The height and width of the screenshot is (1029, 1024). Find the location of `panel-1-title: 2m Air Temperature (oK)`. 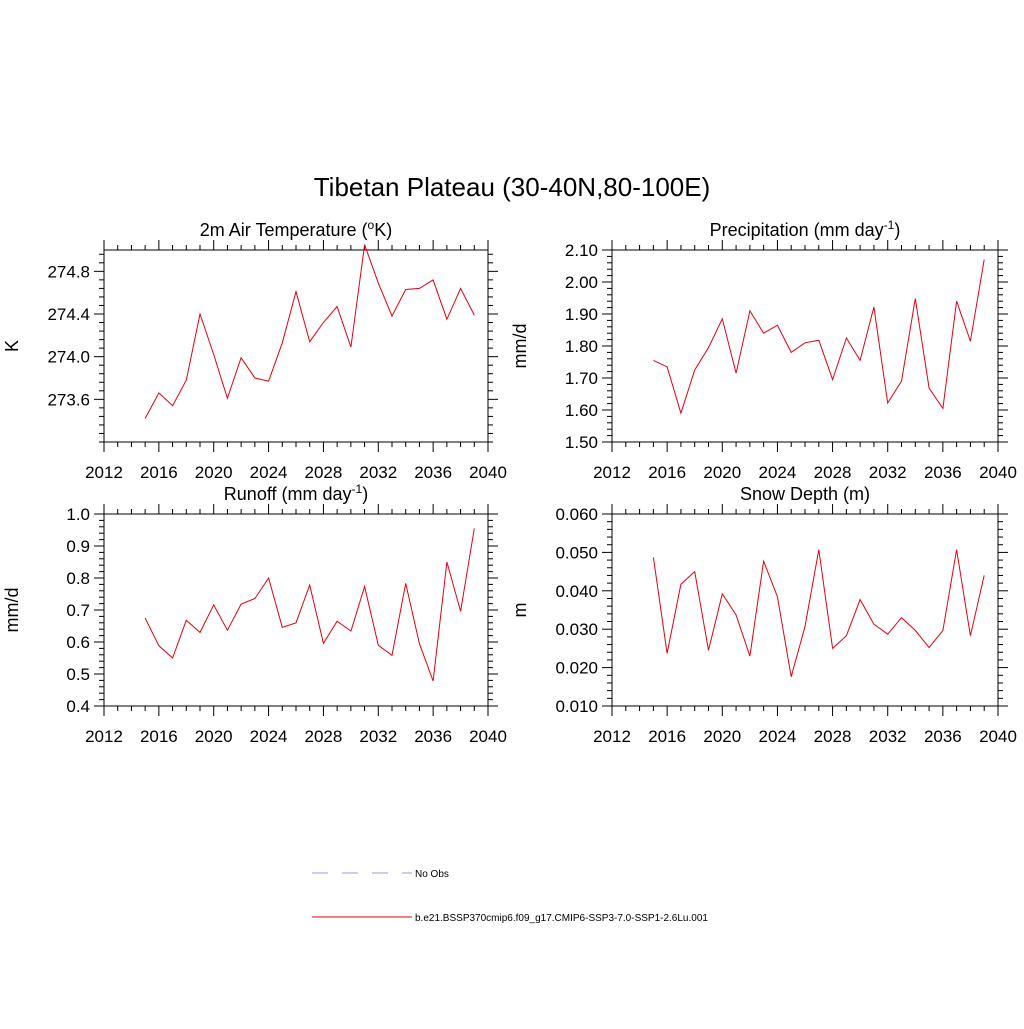

panel-1-title: 2m Air Temperature (oK) is located at coordinates (296, 229).